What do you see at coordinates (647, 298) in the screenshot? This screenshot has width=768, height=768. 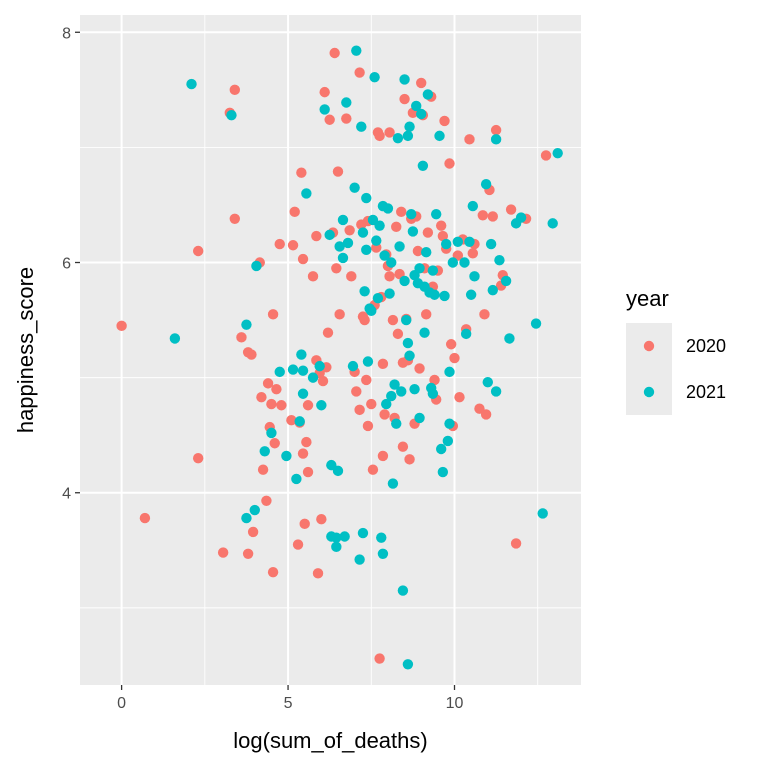 I see `legend-title: year` at bounding box center [647, 298].